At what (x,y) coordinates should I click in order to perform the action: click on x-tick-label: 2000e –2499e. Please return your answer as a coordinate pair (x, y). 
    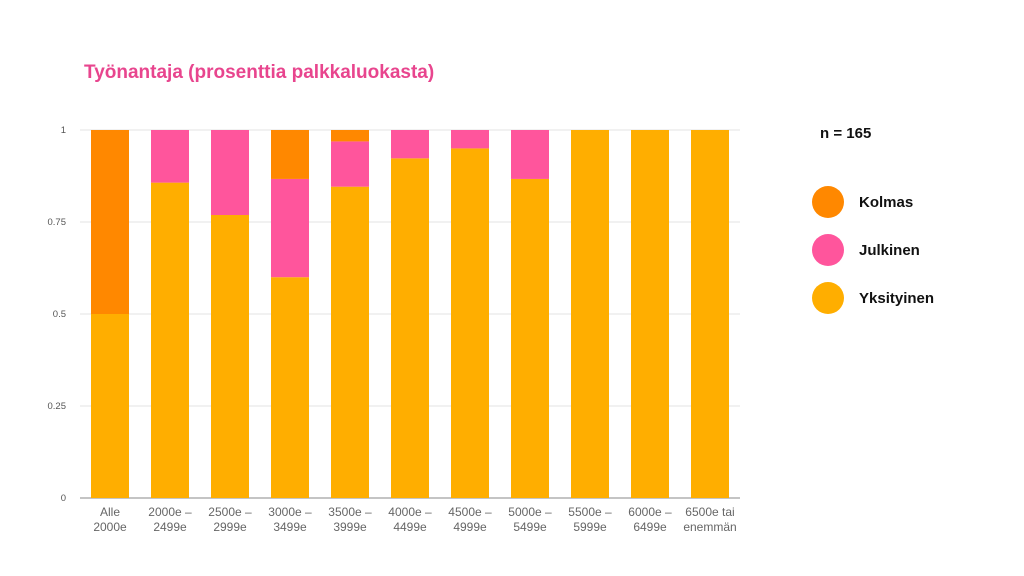
    Looking at the image, I should click on (170, 519).